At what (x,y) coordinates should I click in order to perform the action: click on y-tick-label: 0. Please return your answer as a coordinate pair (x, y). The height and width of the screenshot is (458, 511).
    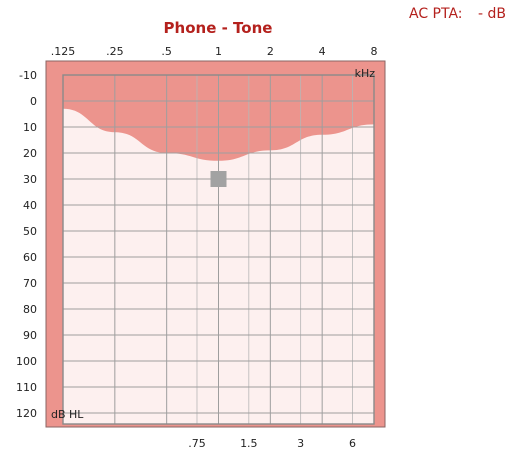
    Looking at the image, I should click on (33, 101).